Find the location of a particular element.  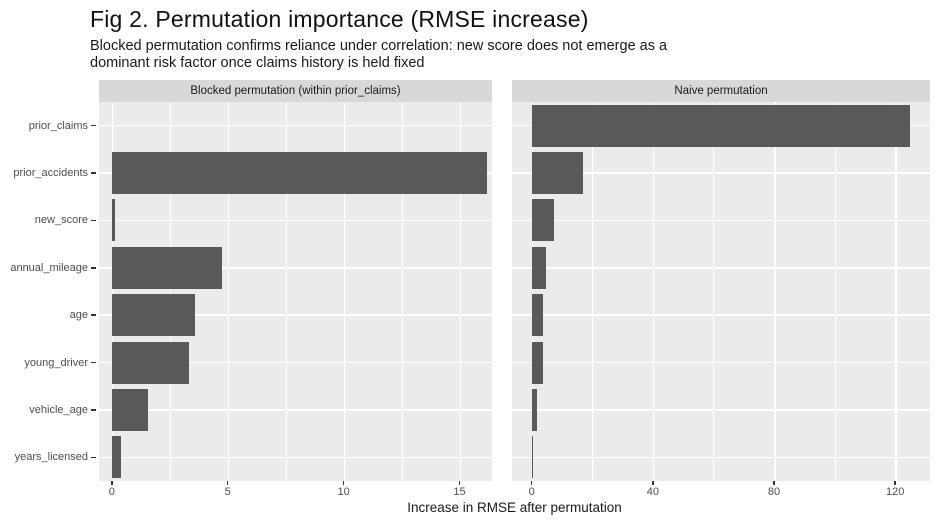

x-tick-label: 40 is located at coordinates (652, 492).